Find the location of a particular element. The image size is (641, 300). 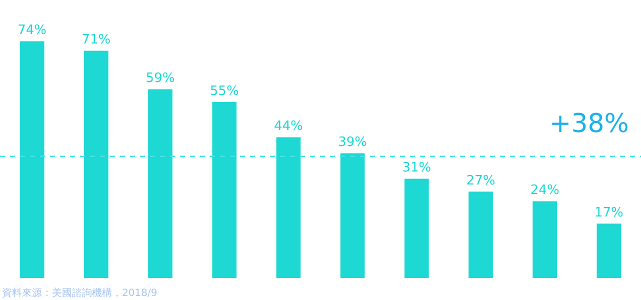

data-label: 27% is located at coordinates (481, 180).